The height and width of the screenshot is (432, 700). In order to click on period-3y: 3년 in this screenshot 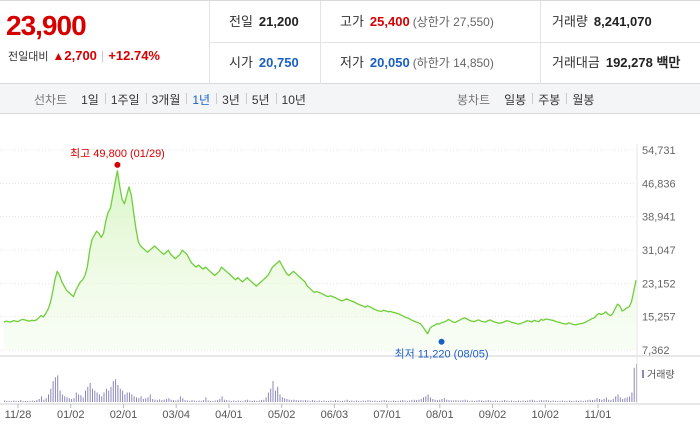, I will do `click(231, 99)`.